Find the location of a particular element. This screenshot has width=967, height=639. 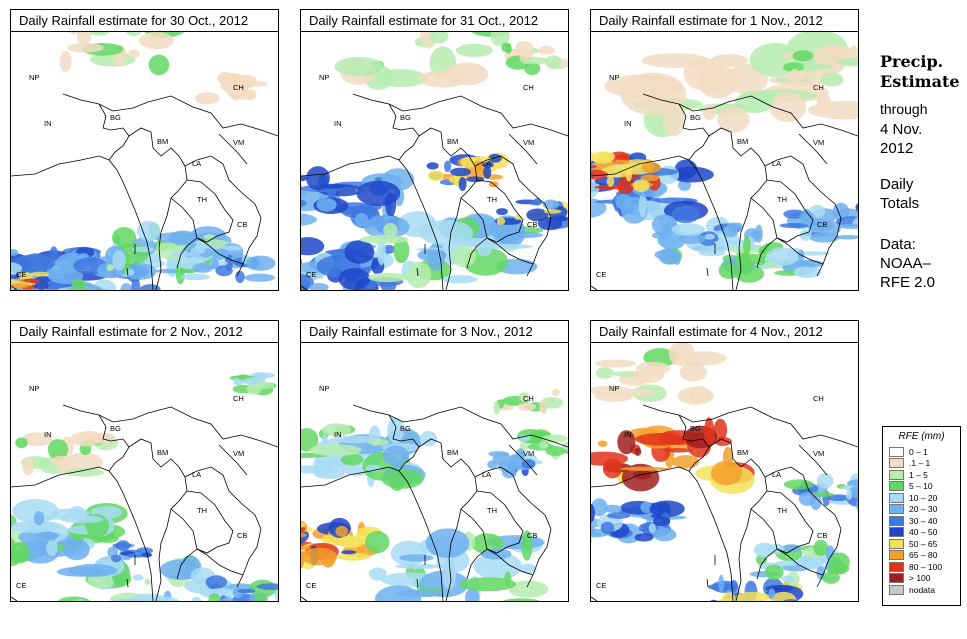

legend-swatch is located at coordinates (896, 555).